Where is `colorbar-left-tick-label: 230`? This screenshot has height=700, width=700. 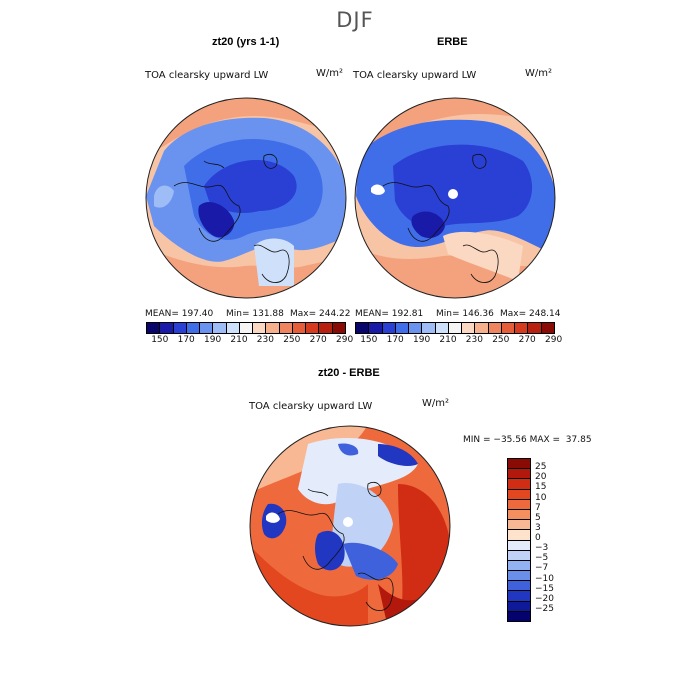 colorbar-left-tick-label: 230 is located at coordinates (265, 340).